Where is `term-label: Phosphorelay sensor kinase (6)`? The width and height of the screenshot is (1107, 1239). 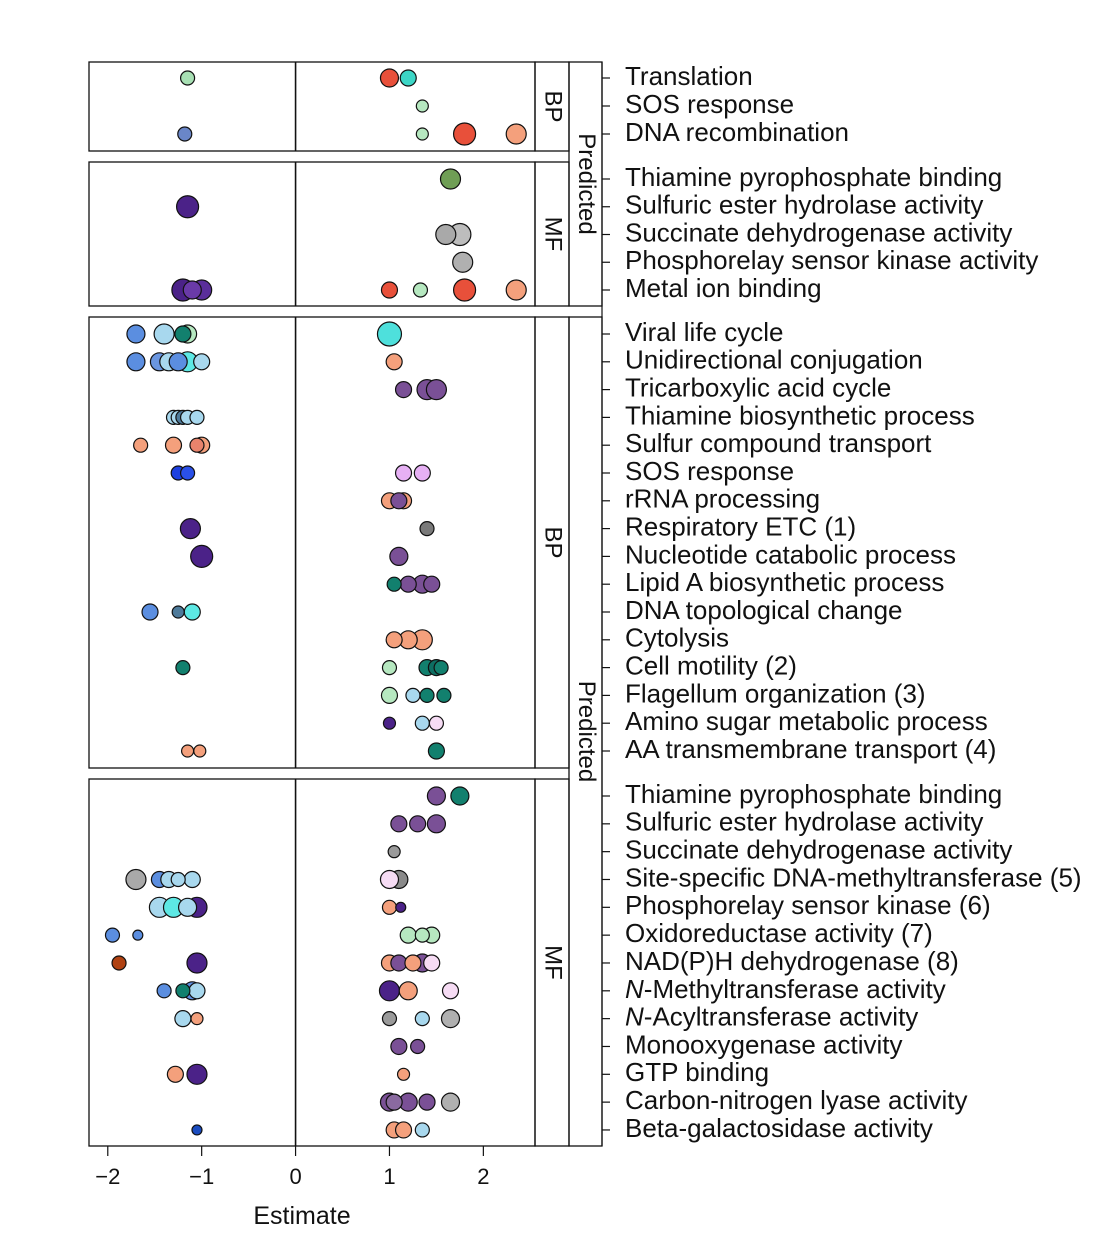
term-label: Phosphorelay sensor kinase (6) is located at coordinates (808, 905).